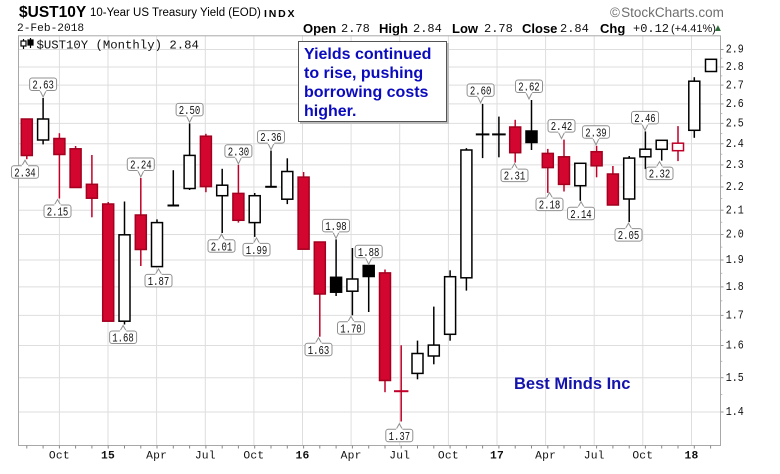 This screenshot has height=474, width=780. I want to click on svg-text: 15, so click(108, 457).